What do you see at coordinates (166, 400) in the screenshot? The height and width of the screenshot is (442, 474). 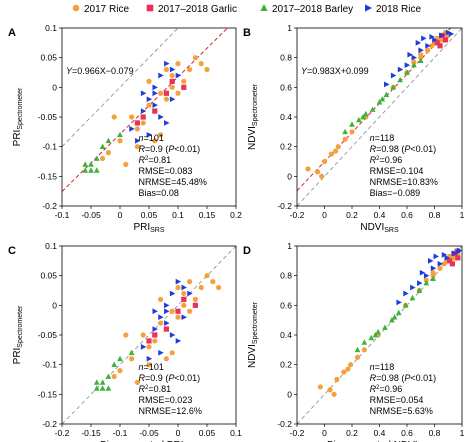 I see `stat-line: RMSE=0.023` at bounding box center [166, 400].